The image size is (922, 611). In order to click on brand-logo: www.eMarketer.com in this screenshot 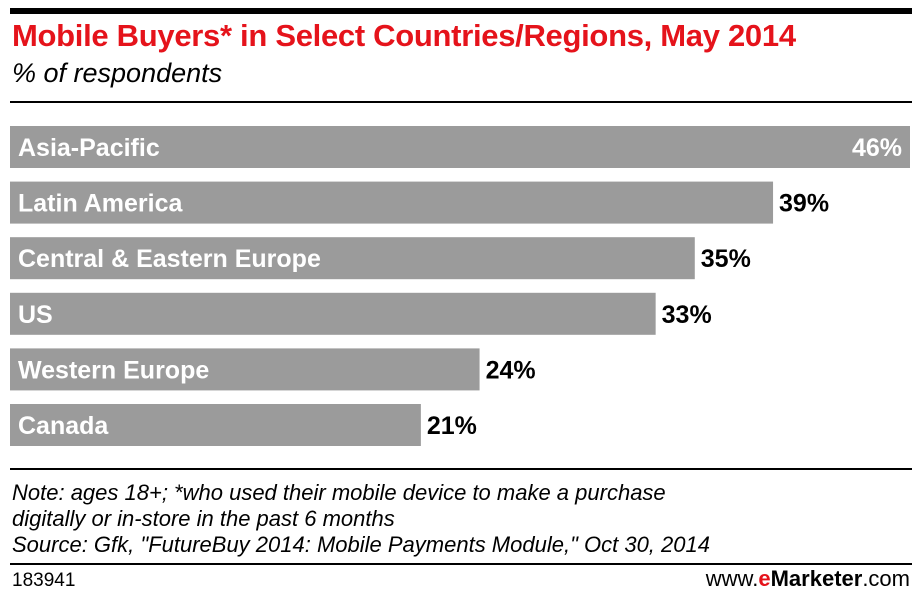, I will do `click(808, 579)`.